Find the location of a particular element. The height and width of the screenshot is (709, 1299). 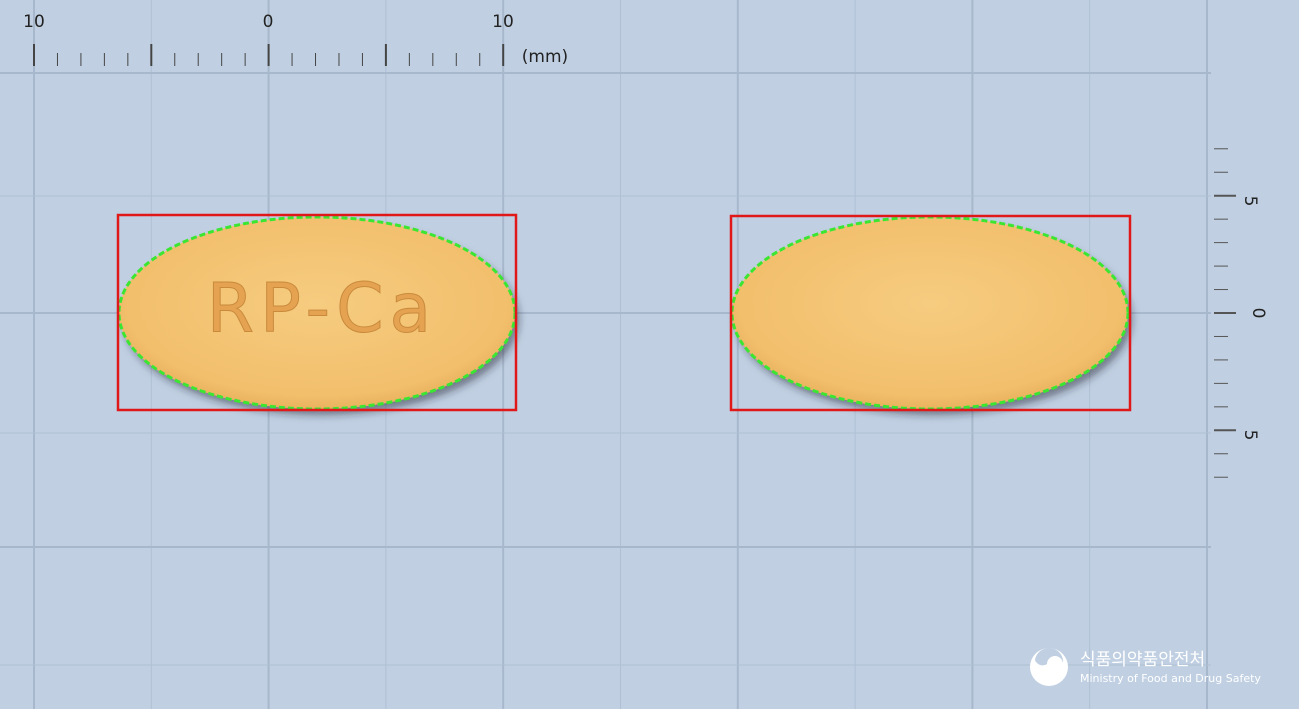

logo-english: Ministry of Food and Drug Safety is located at coordinates (1170, 678).